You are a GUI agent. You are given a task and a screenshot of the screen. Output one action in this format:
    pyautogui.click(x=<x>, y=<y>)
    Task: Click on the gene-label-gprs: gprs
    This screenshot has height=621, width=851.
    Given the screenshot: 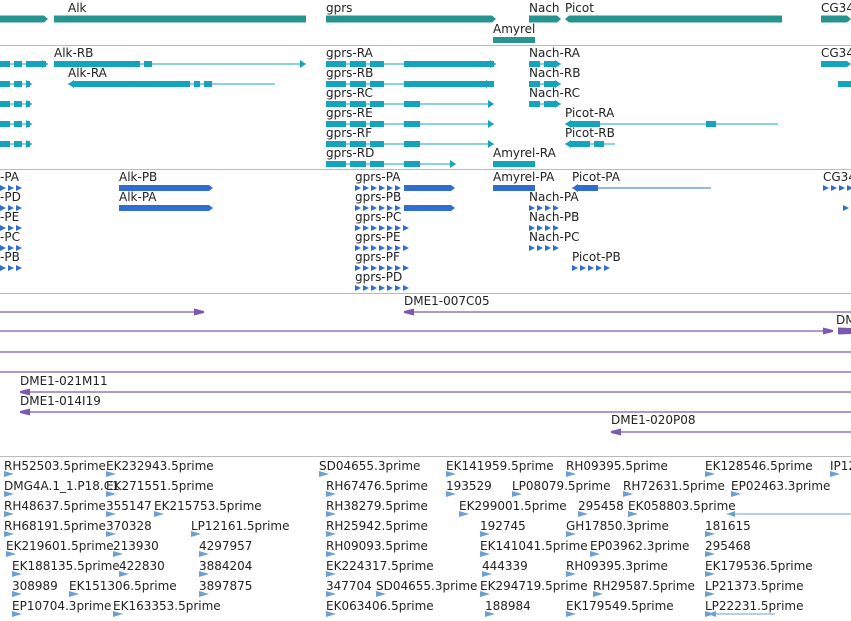 What is the action you would take?
    pyautogui.click(x=339, y=8)
    